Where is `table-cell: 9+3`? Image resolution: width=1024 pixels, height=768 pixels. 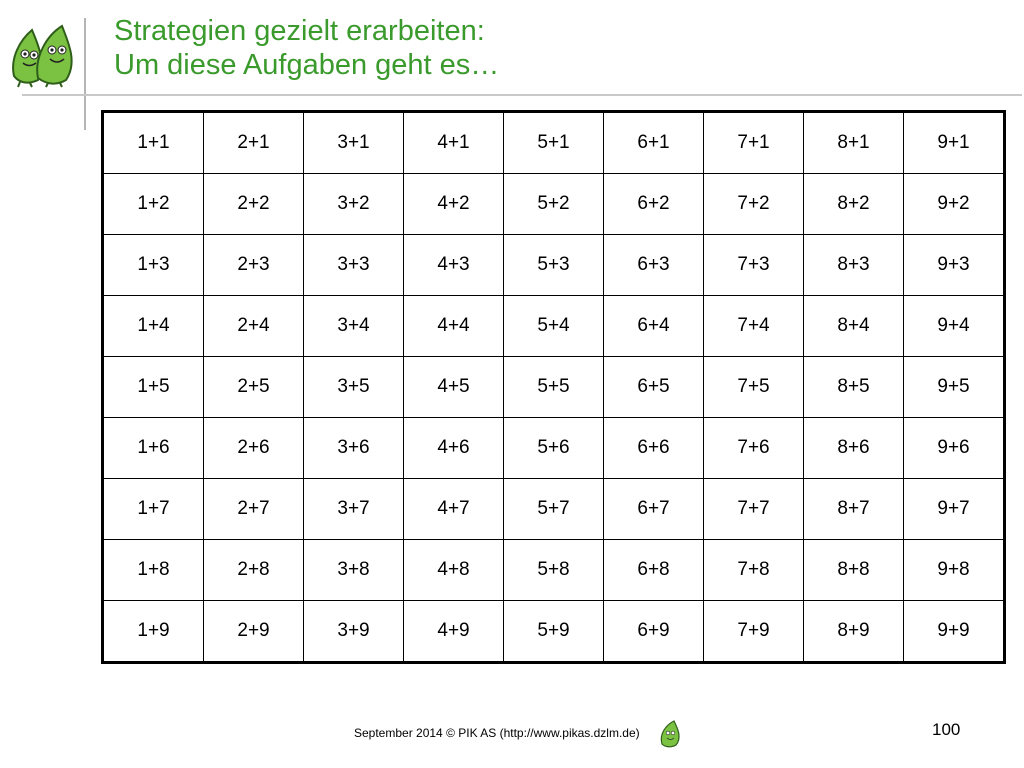
table-cell: 9+3 is located at coordinates (954, 265).